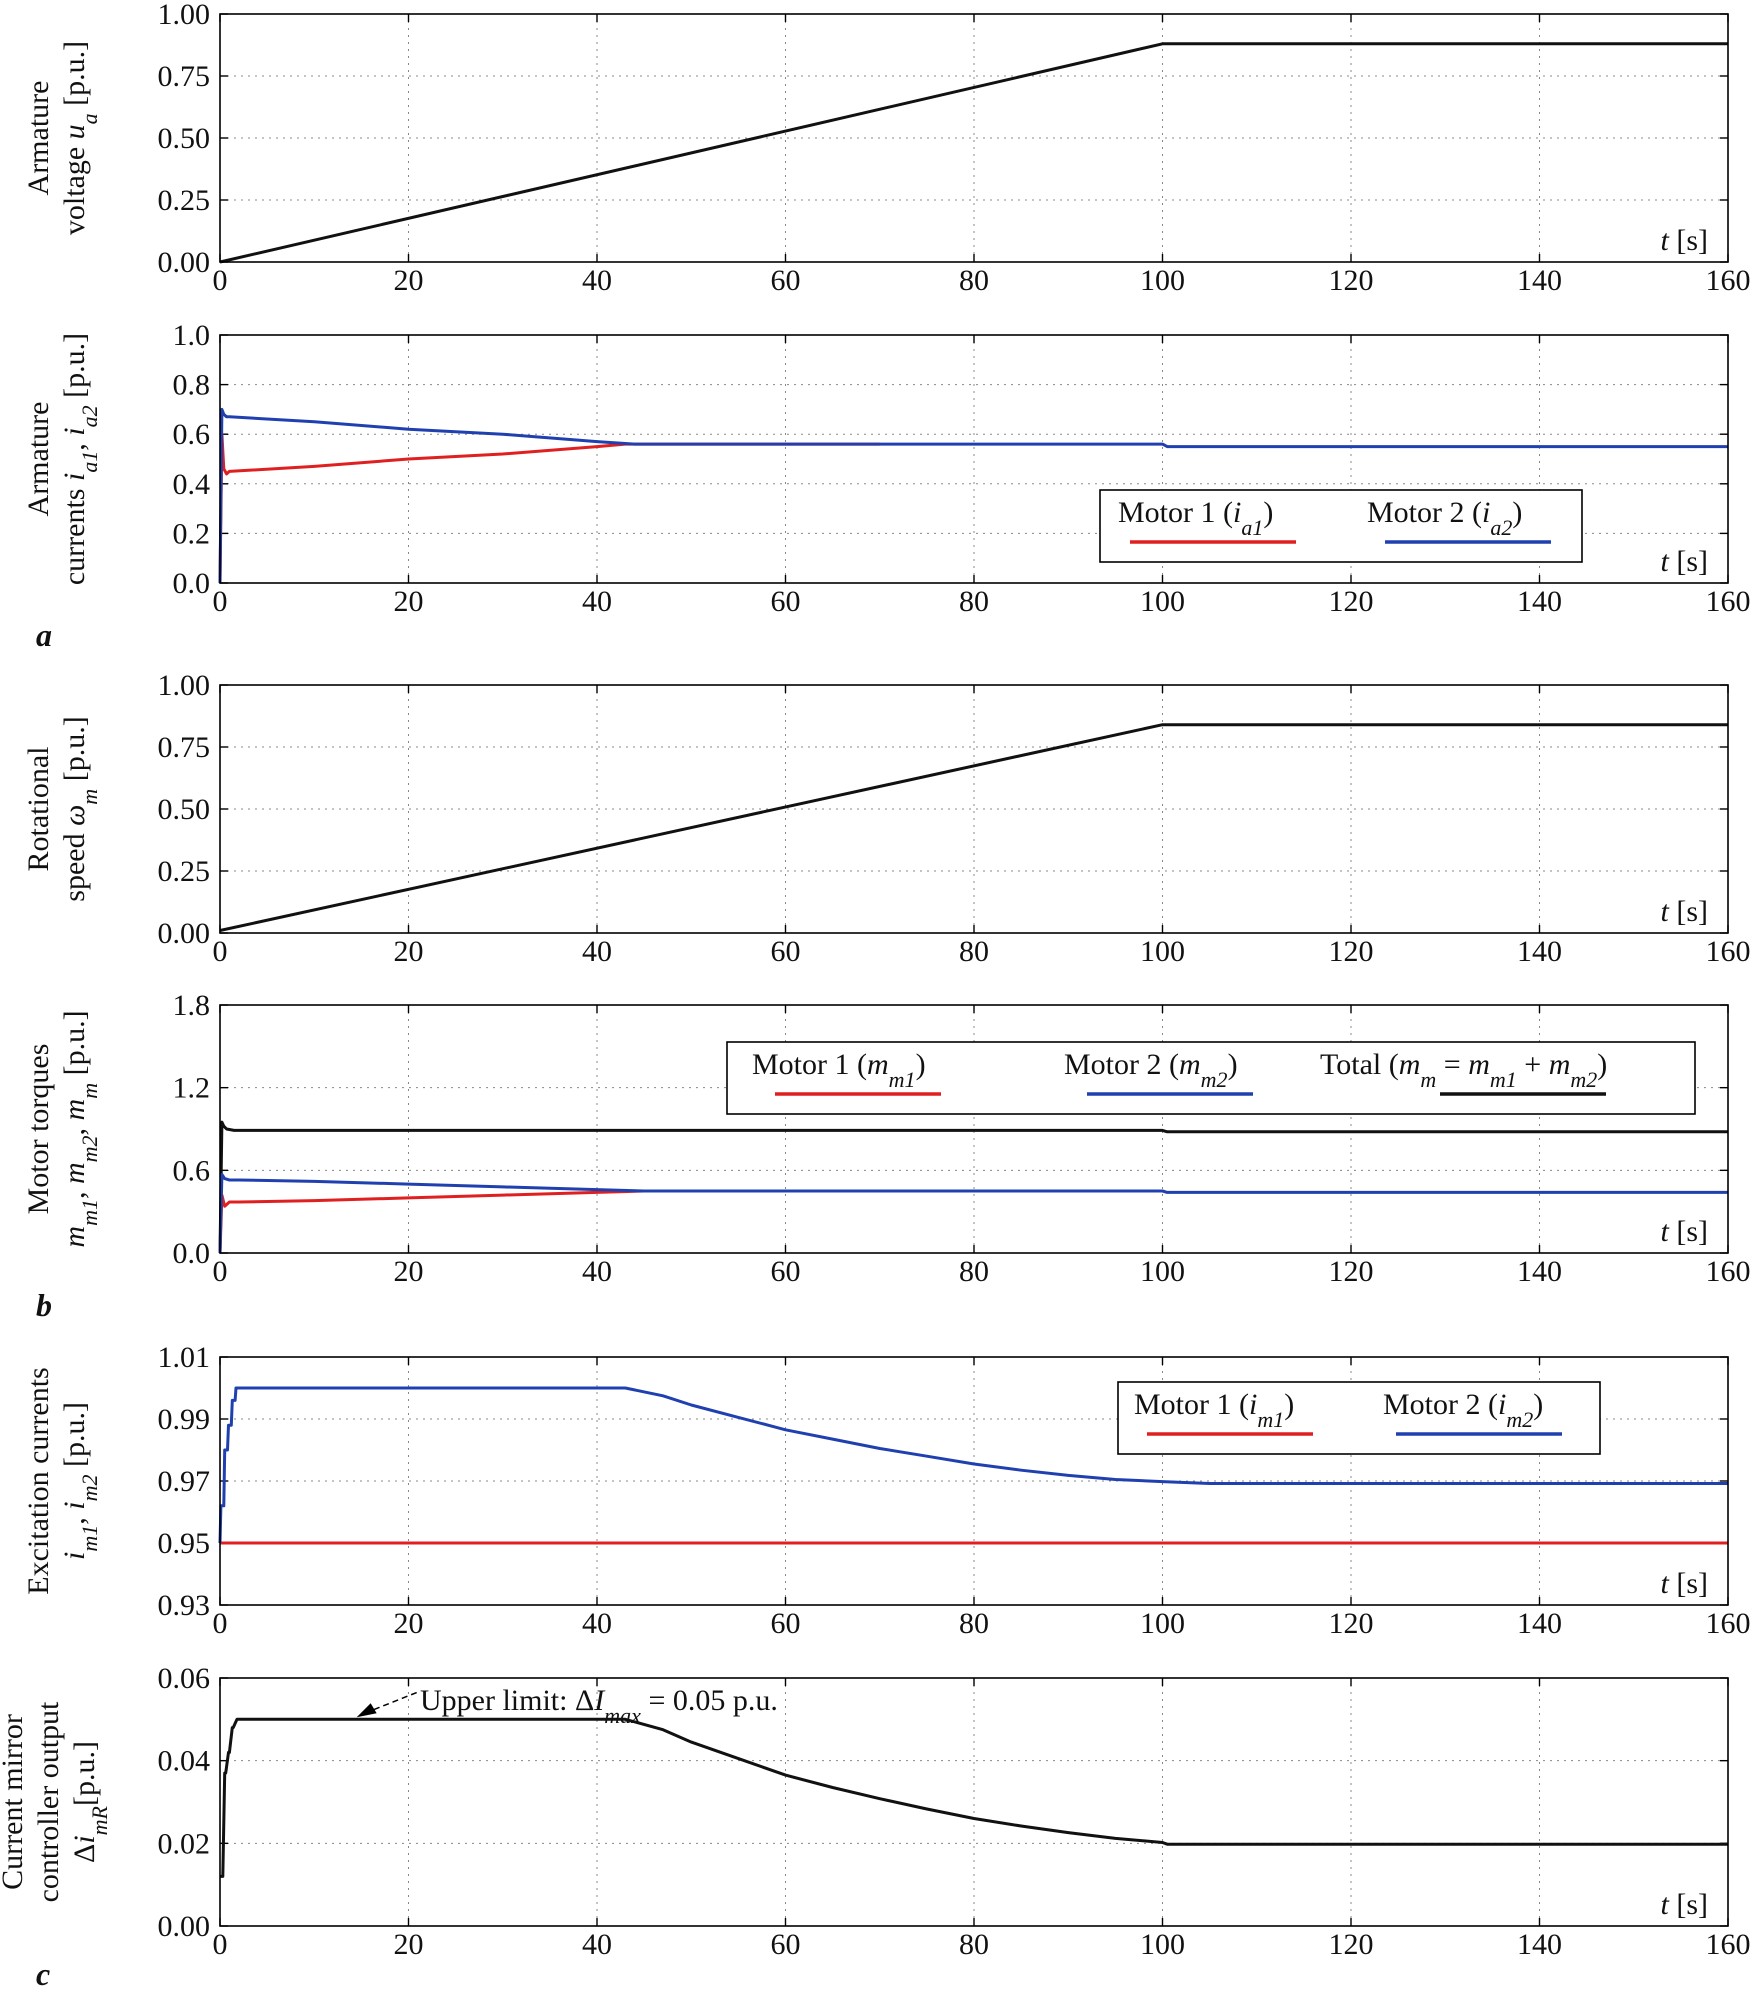 This screenshot has height=1991, width=1756. Describe the element at coordinates (44, 1305) in the screenshot. I see `panel-letter: b` at that location.